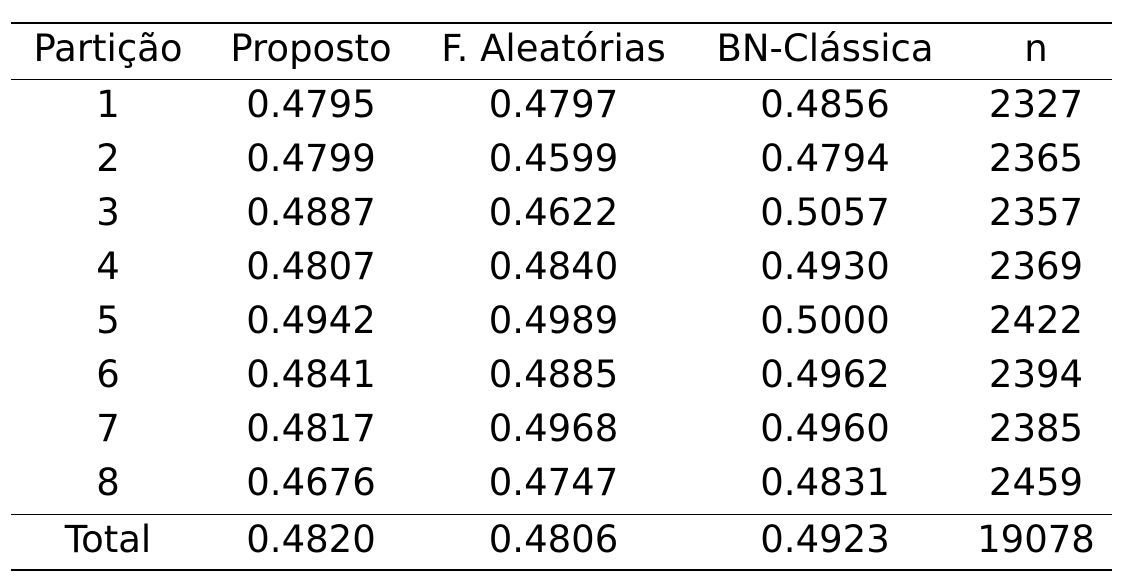 The height and width of the screenshot is (585, 1141). I want to click on table-row: 7 0.4817 0.4968 0.4960 2385, so click(561, 429).